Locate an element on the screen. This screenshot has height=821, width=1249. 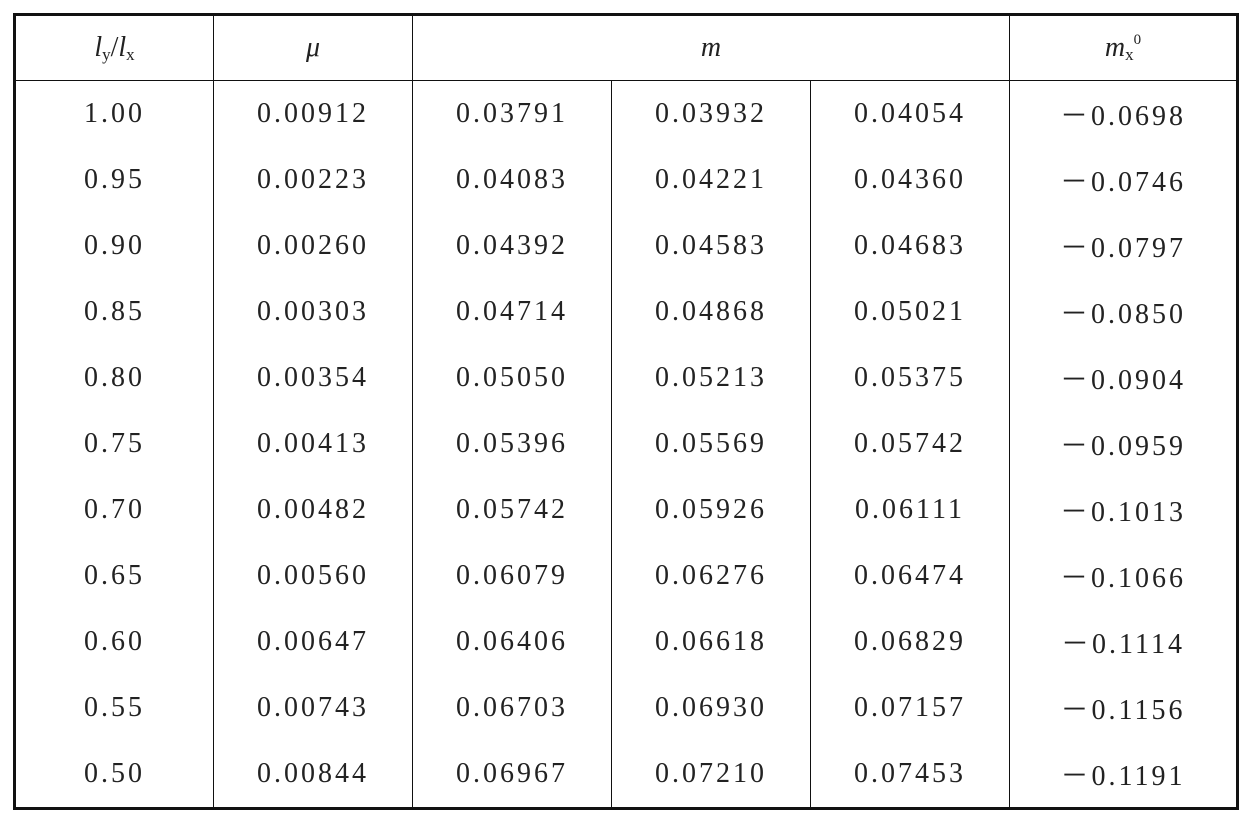
table-cell: 0.04054 is located at coordinates (910, 113).